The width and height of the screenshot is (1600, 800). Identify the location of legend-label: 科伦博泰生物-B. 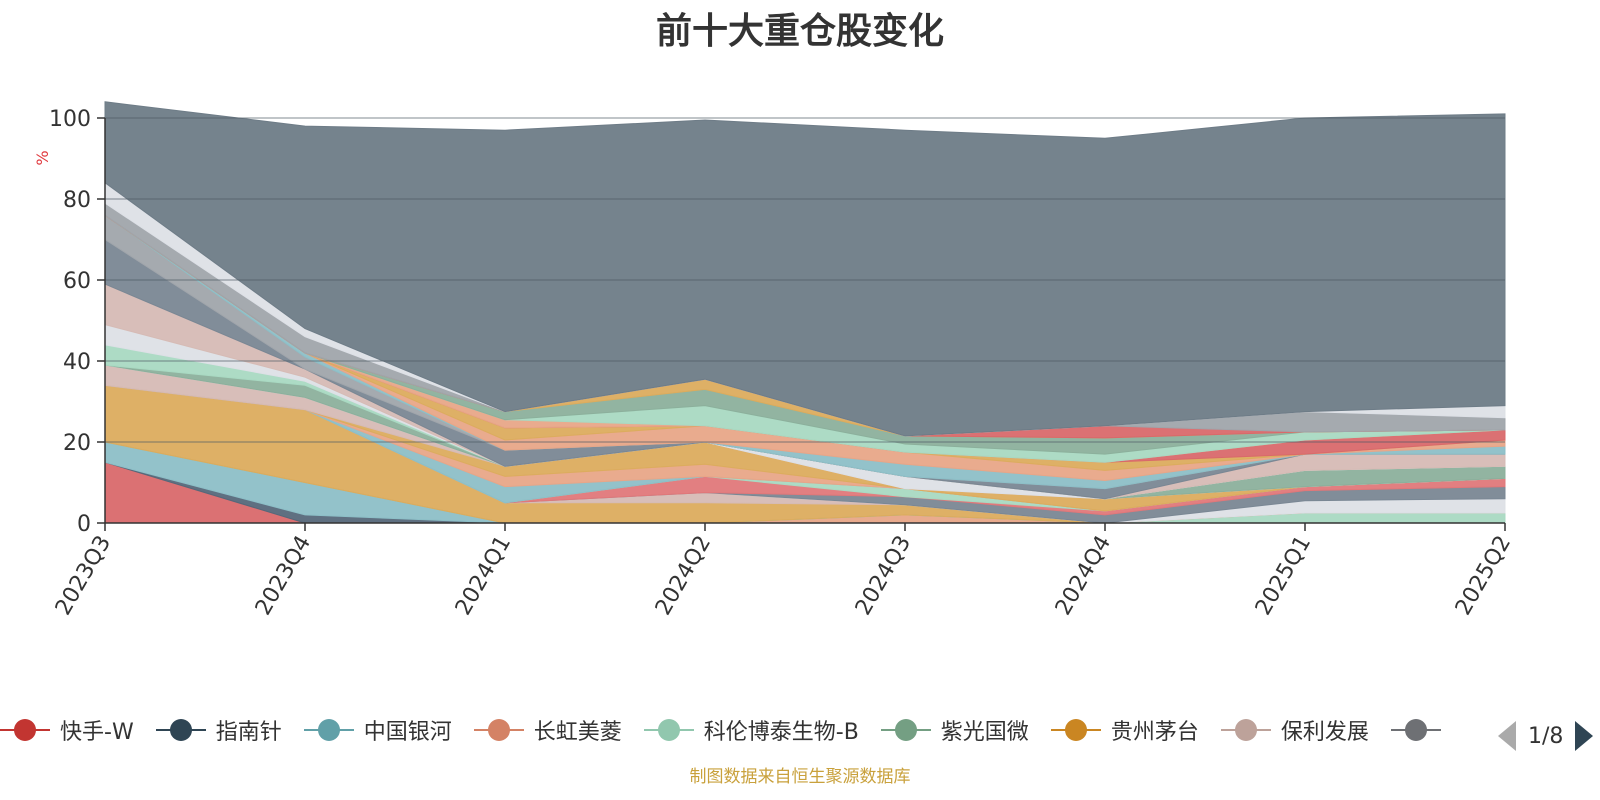
(781, 732).